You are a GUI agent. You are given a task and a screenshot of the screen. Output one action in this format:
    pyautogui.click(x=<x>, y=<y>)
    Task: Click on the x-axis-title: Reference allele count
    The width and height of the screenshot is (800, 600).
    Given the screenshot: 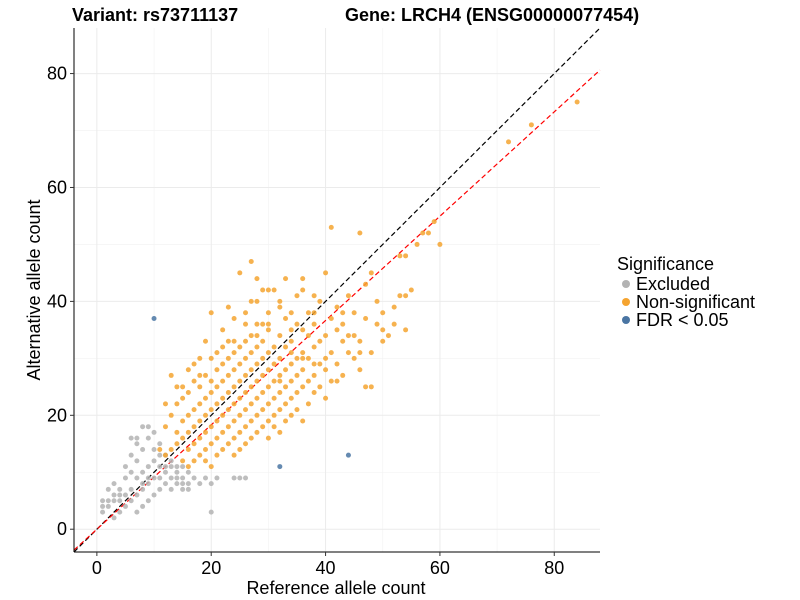 What is the action you would take?
    pyautogui.click(x=335, y=588)
    